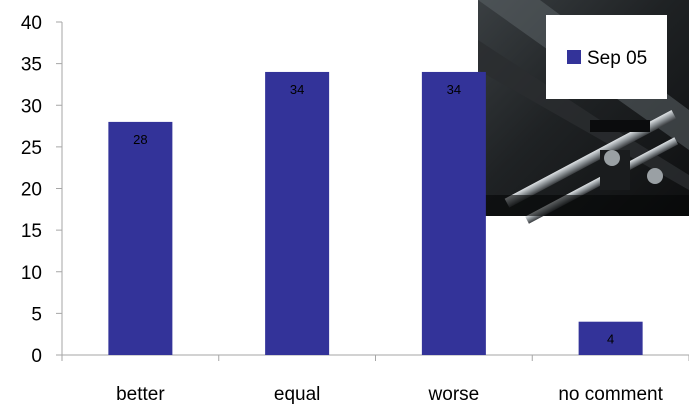  What do you see at coordinates (454, 394) in the screenshot?
I see `x-category-label: worse` at bounding box center [454, 394].